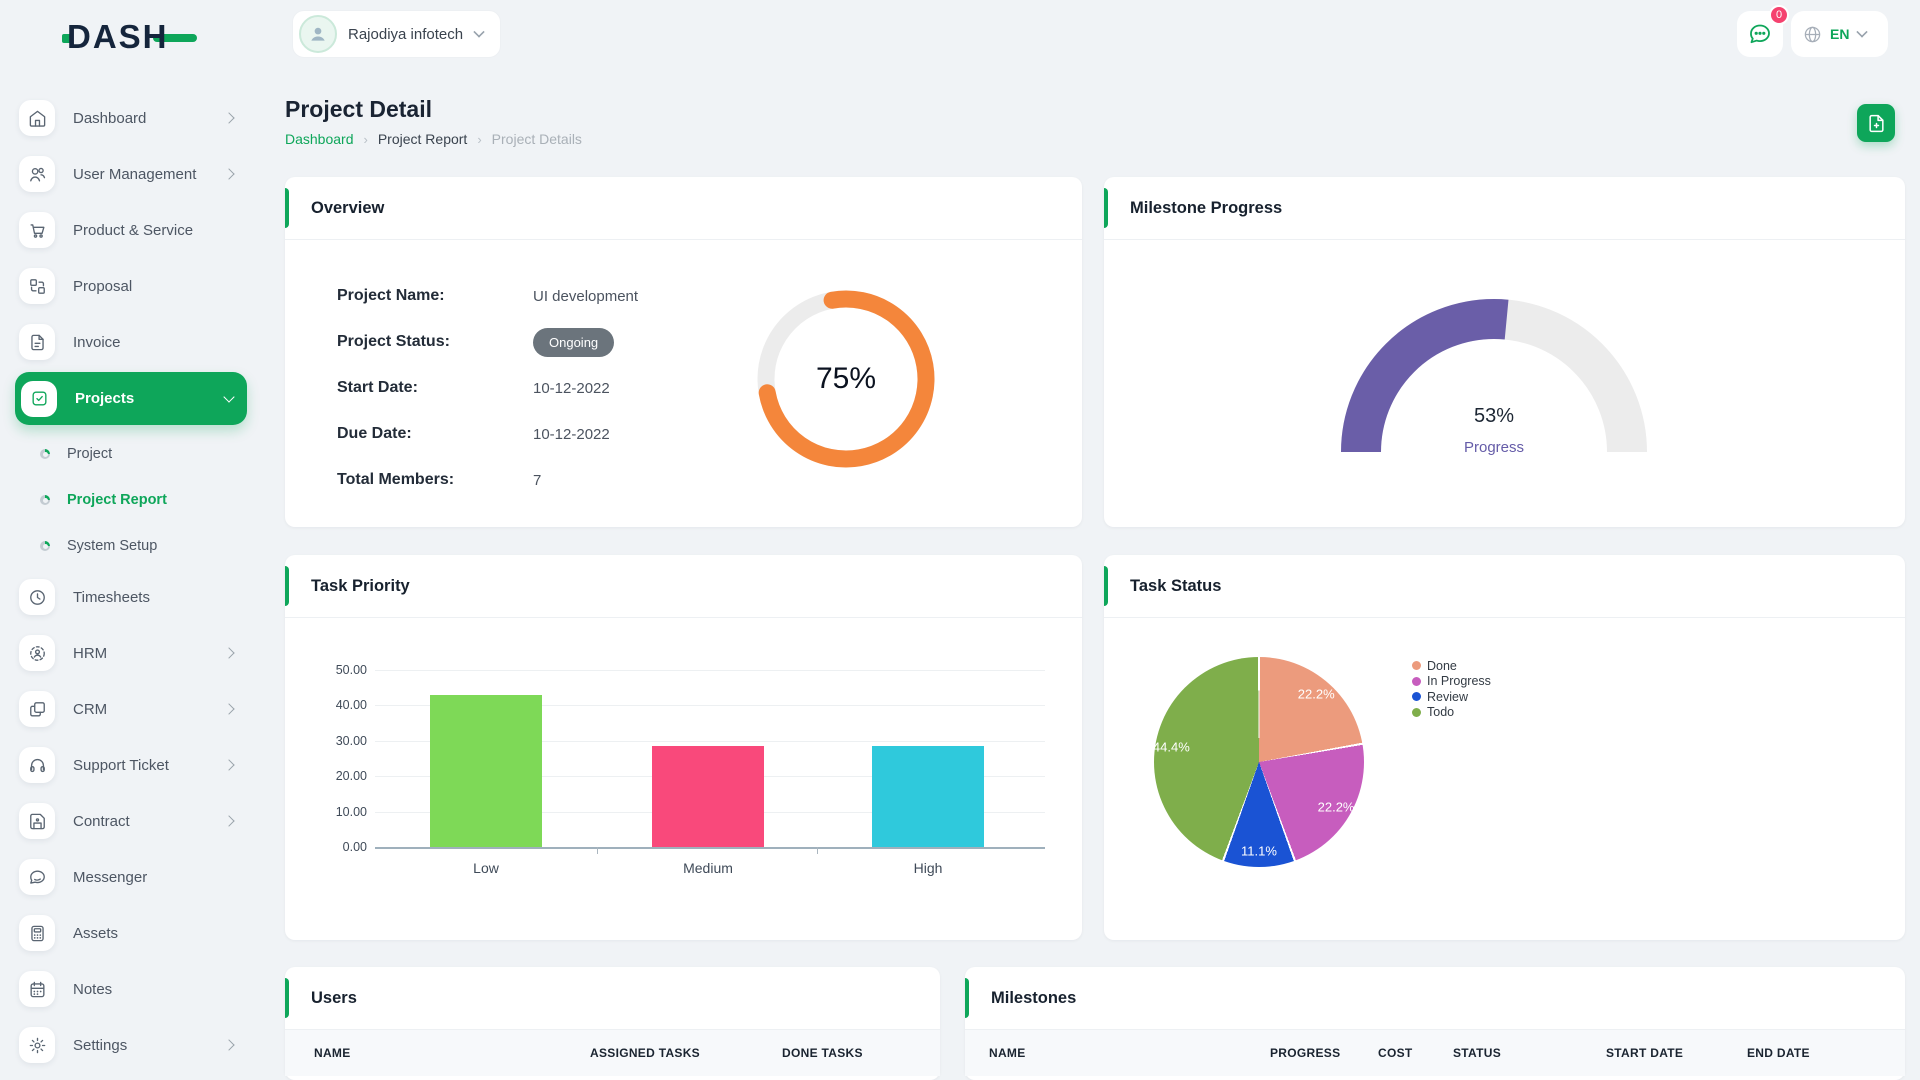 This screenshot has height=1080, width=1920. I want to click on overview-card-header: Overview, so click(683, 208).